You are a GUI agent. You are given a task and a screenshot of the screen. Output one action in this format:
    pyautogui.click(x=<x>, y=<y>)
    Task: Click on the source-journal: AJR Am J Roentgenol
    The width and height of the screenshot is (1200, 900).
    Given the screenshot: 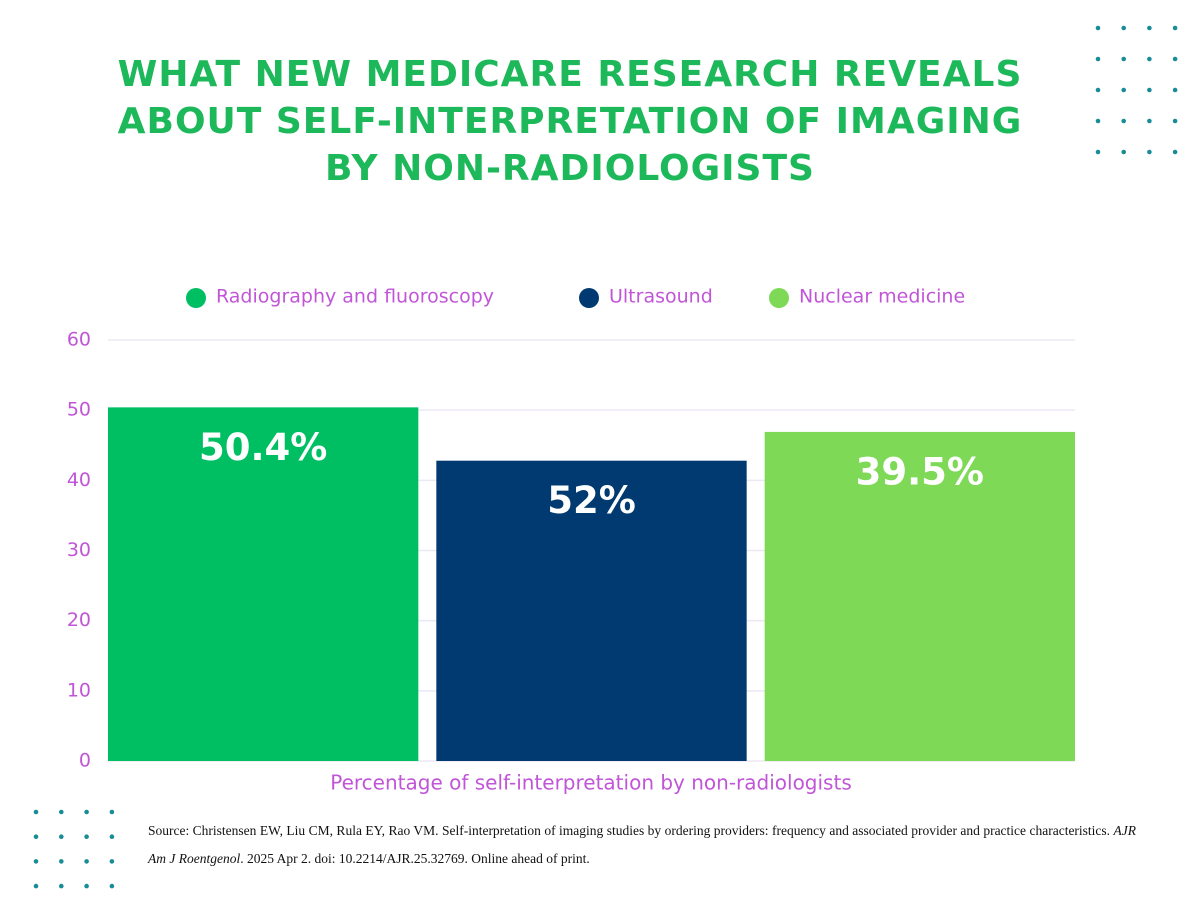 What is the action you would take?
    pyautogui.click(x=642, y=844)
    